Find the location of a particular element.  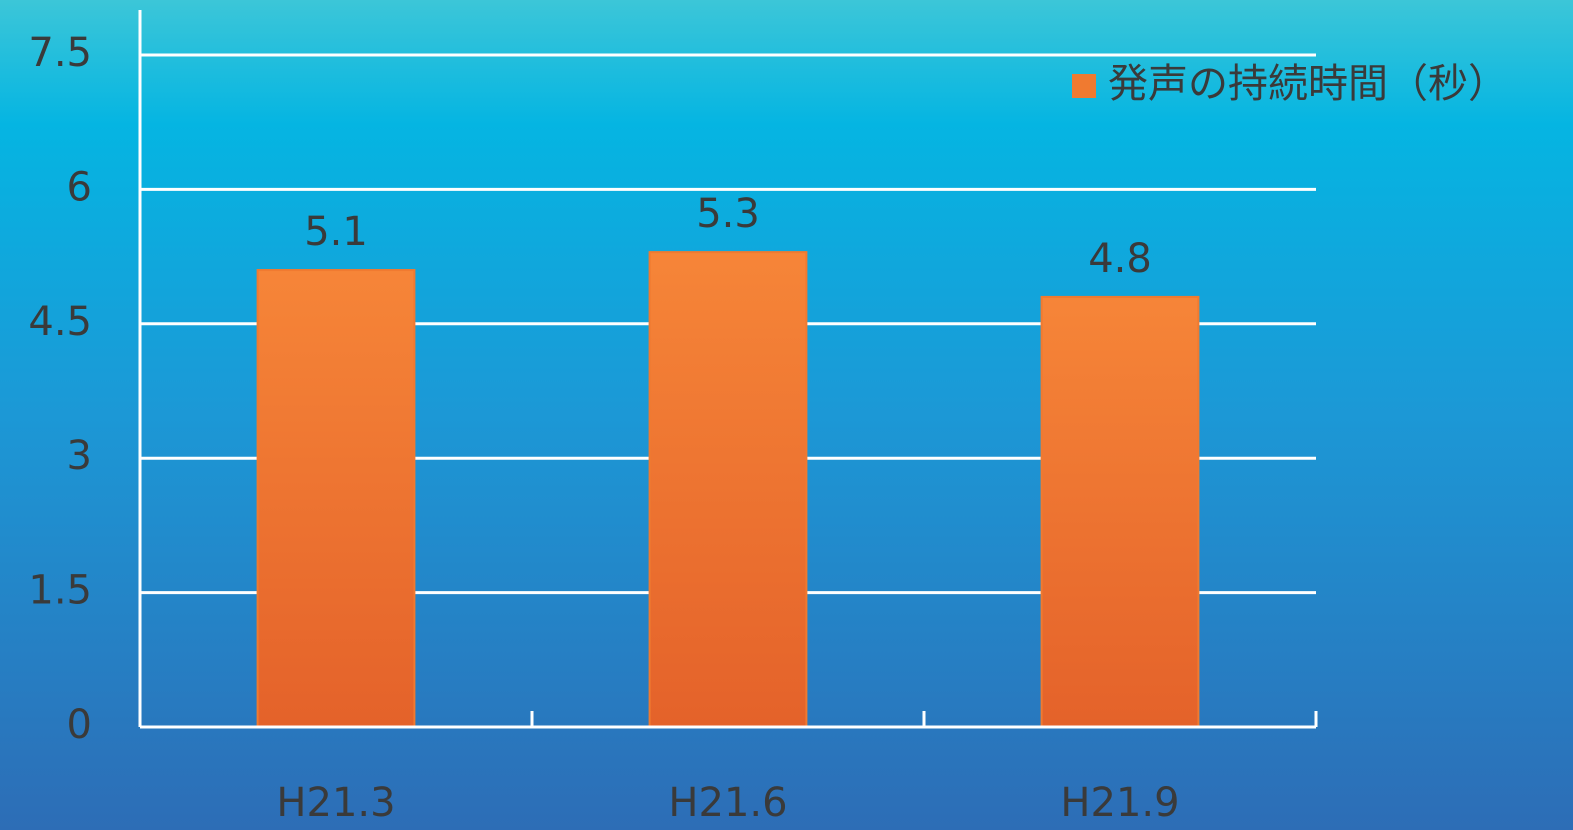

data-label: 5.1 is located at coordinates (336, 232).